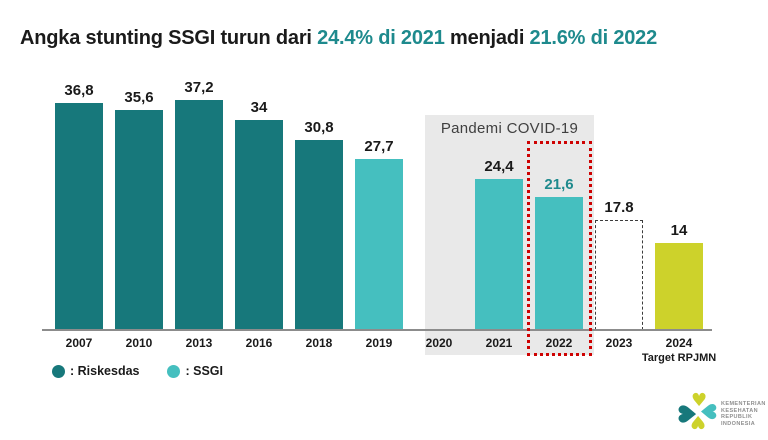  Describe the element at coordinates (379, 244) in the screenshot. I see `bar-2019` at that location.